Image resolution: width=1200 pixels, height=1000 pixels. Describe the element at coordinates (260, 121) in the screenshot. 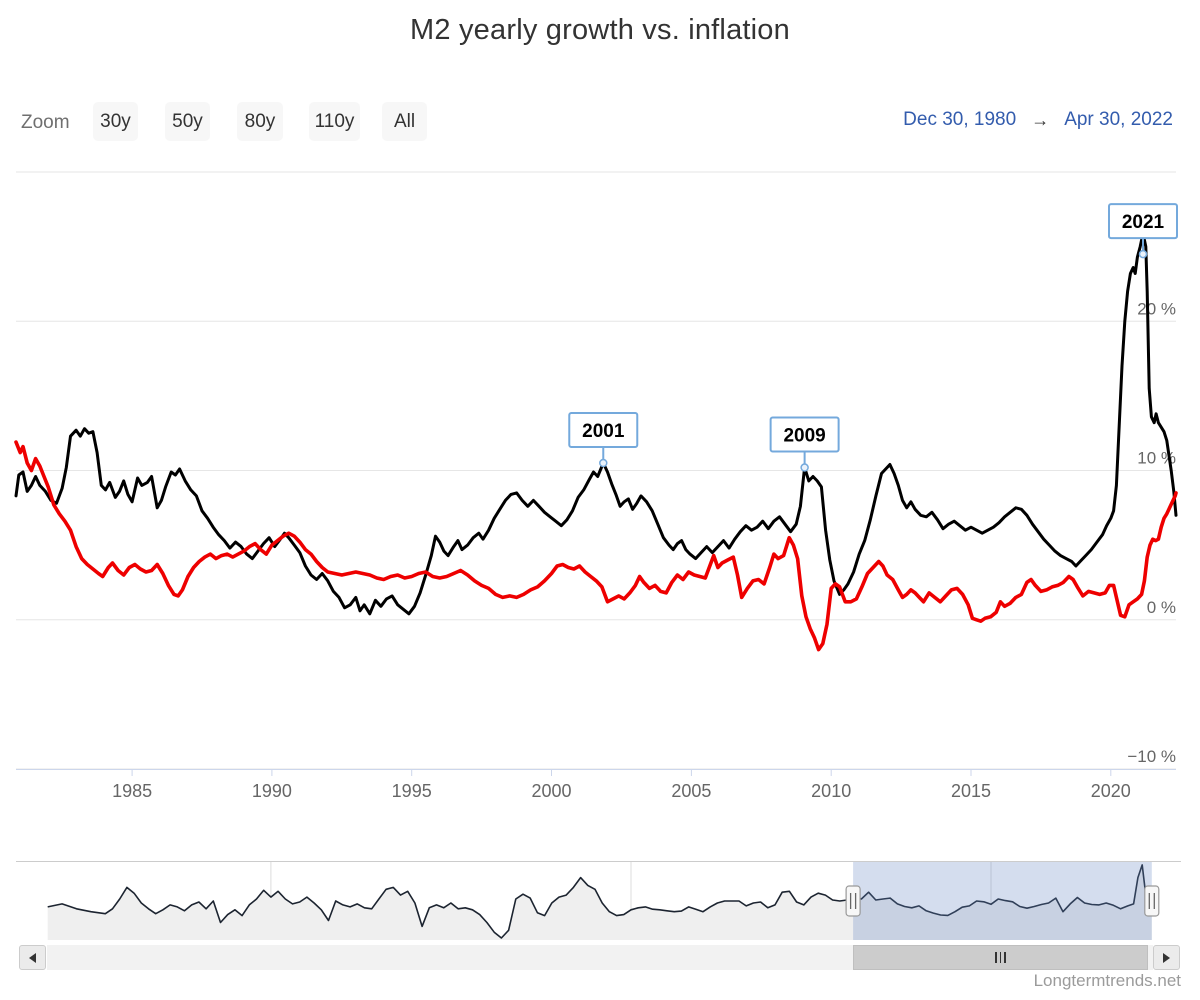

I see `zoom-button-80y: 80y` at that location.